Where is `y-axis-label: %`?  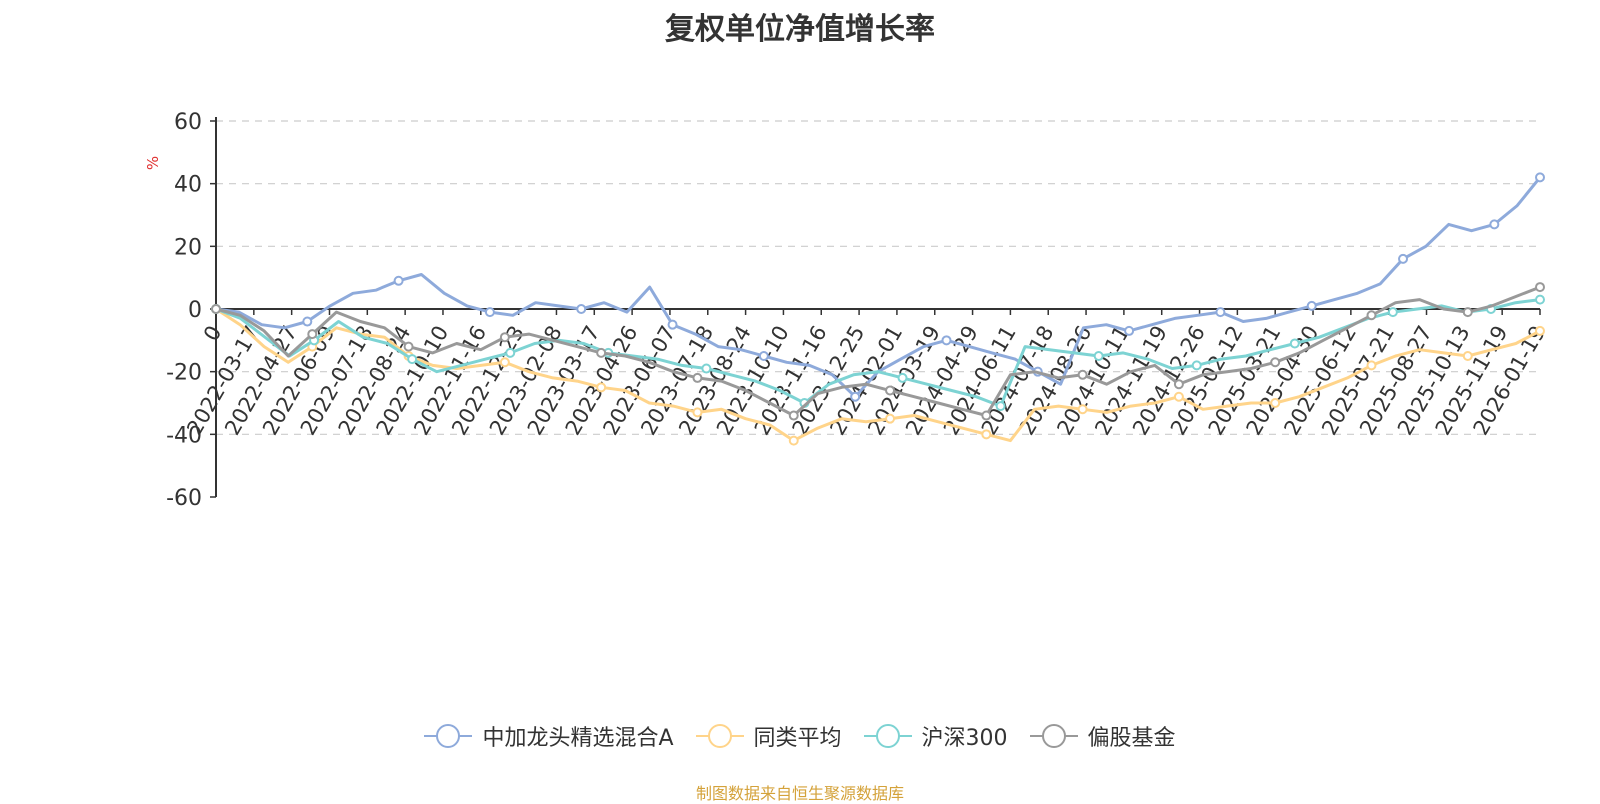 y-axis-label: % is located at coordinates (153, 163).